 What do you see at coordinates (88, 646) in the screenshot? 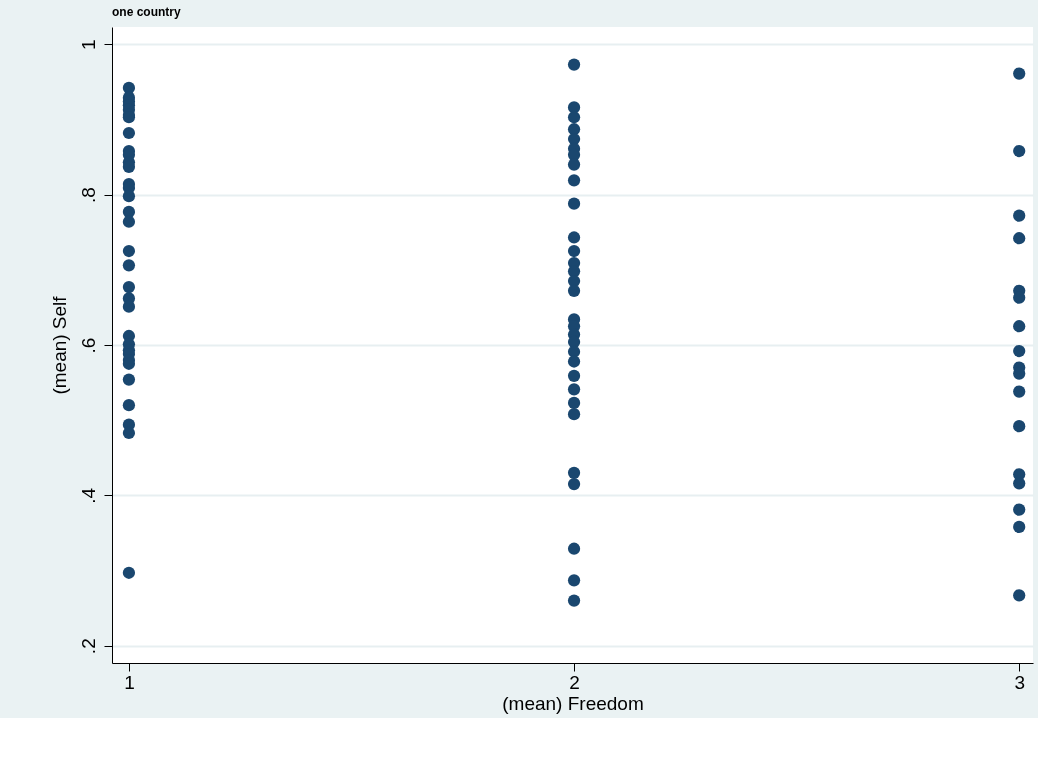
I see `y-tick-label: .2` at bounding box center [88, 646].